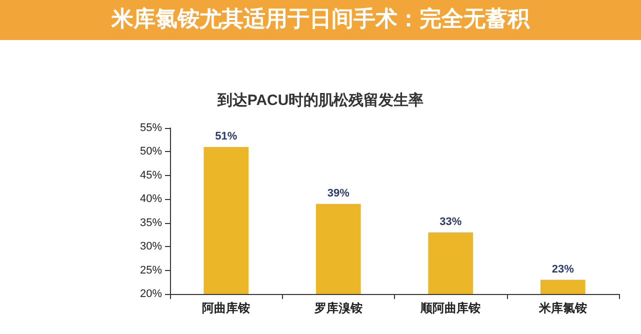  Describe the element at coordinates (151, 246) in the screenshot. I see `y-tick-label: 30%` at that location.